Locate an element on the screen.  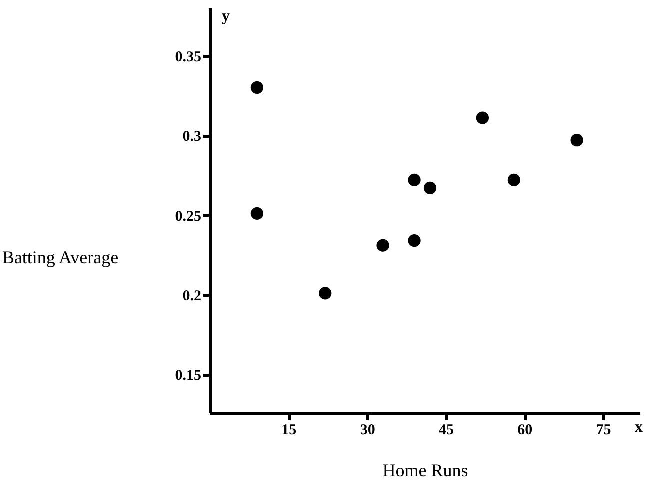
text: x is located at coordinates (639, 427).